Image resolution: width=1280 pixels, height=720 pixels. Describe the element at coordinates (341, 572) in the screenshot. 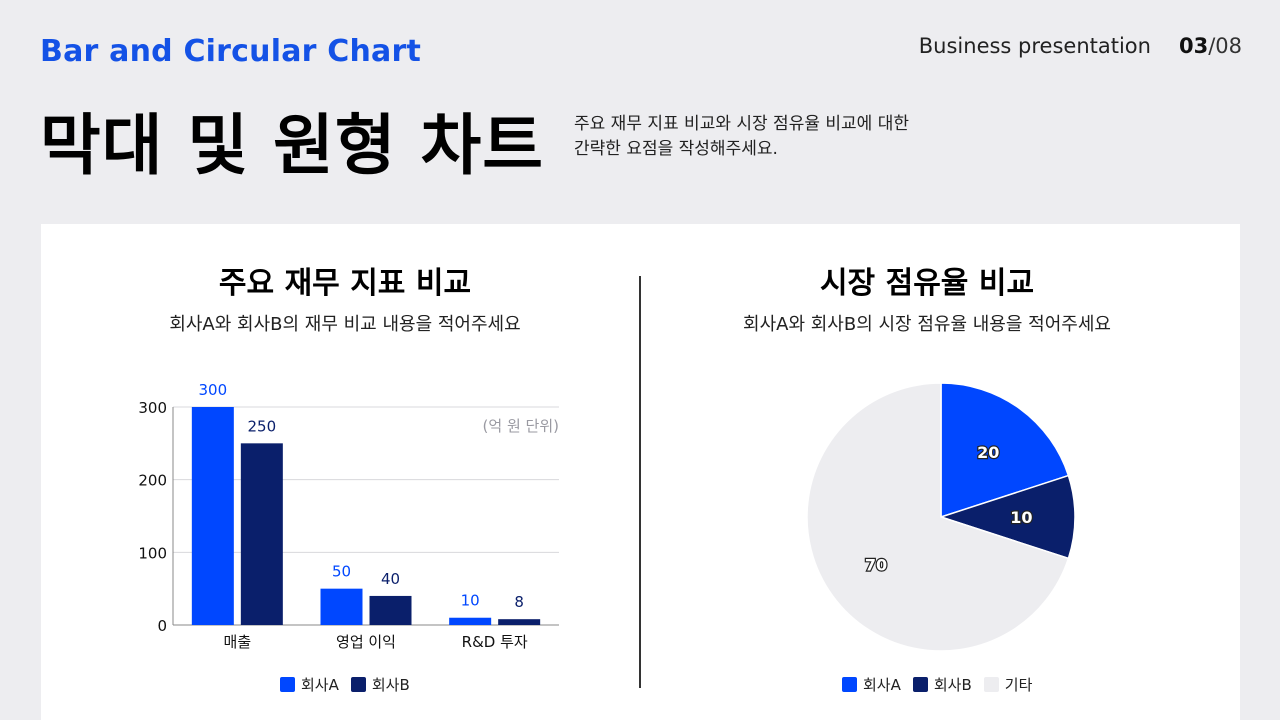

I see `bar-value-label: 50` at that location.